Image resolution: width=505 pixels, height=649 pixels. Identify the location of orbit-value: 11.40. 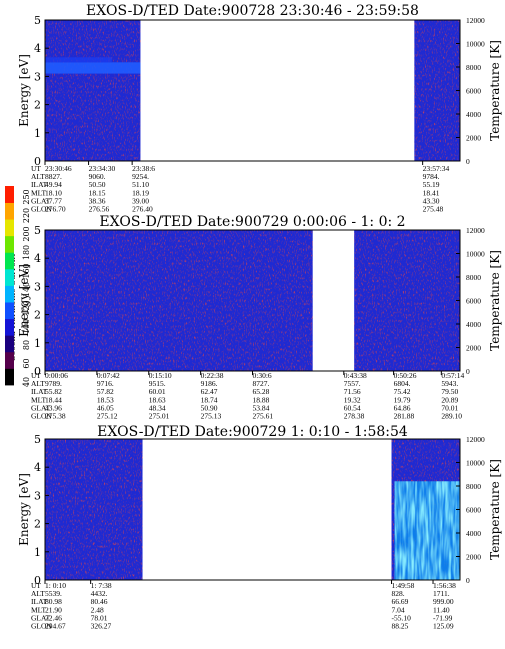
(441, 609).